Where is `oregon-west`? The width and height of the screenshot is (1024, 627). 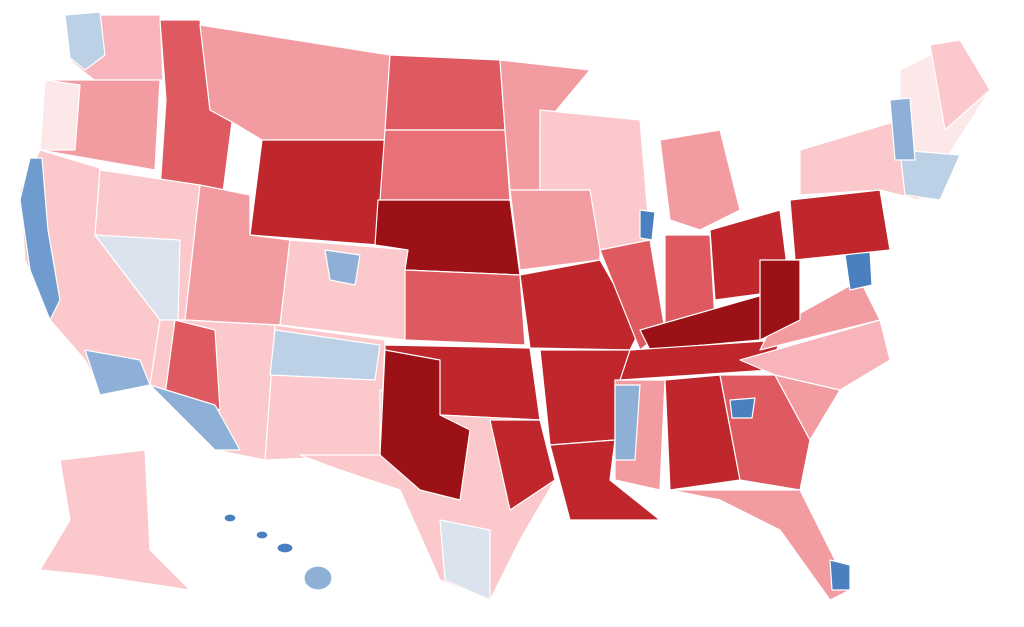
oregon-west is located at coordinates (60, 115).